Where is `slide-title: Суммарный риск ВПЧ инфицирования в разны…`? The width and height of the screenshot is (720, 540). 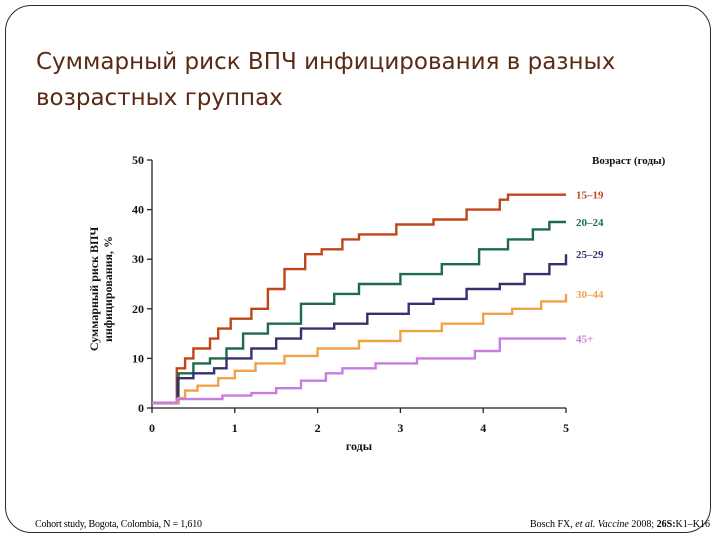 slide-title: Суммарный риск ВПЧ инфицирования в разны… is located at coordinates (326, 80).